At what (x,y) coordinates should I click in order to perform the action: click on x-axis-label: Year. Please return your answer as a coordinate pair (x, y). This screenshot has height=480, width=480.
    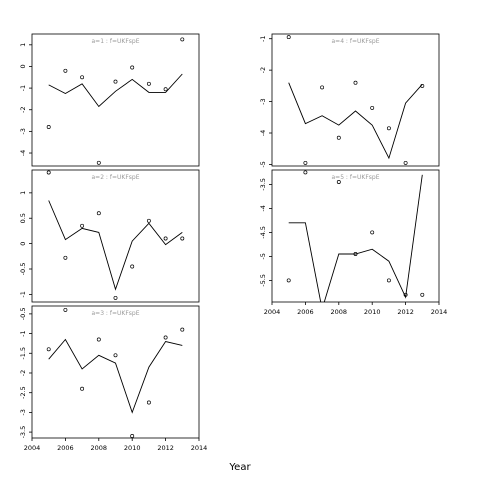
    Looking at the image, I should click on (239, 467).